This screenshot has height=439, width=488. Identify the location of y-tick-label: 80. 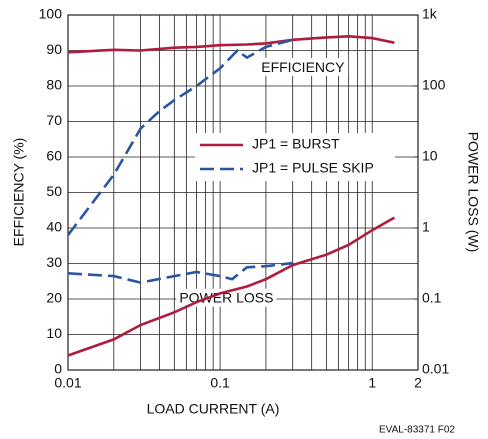
(54, 85).